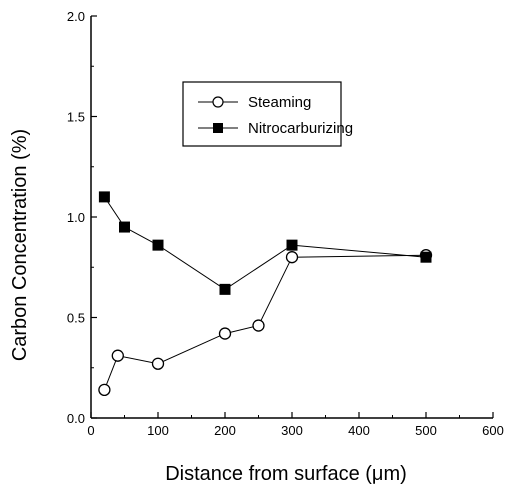 This screenshot has height=489, width=513. I want to click on y-tick-label: 0.0, so click(76, 418).